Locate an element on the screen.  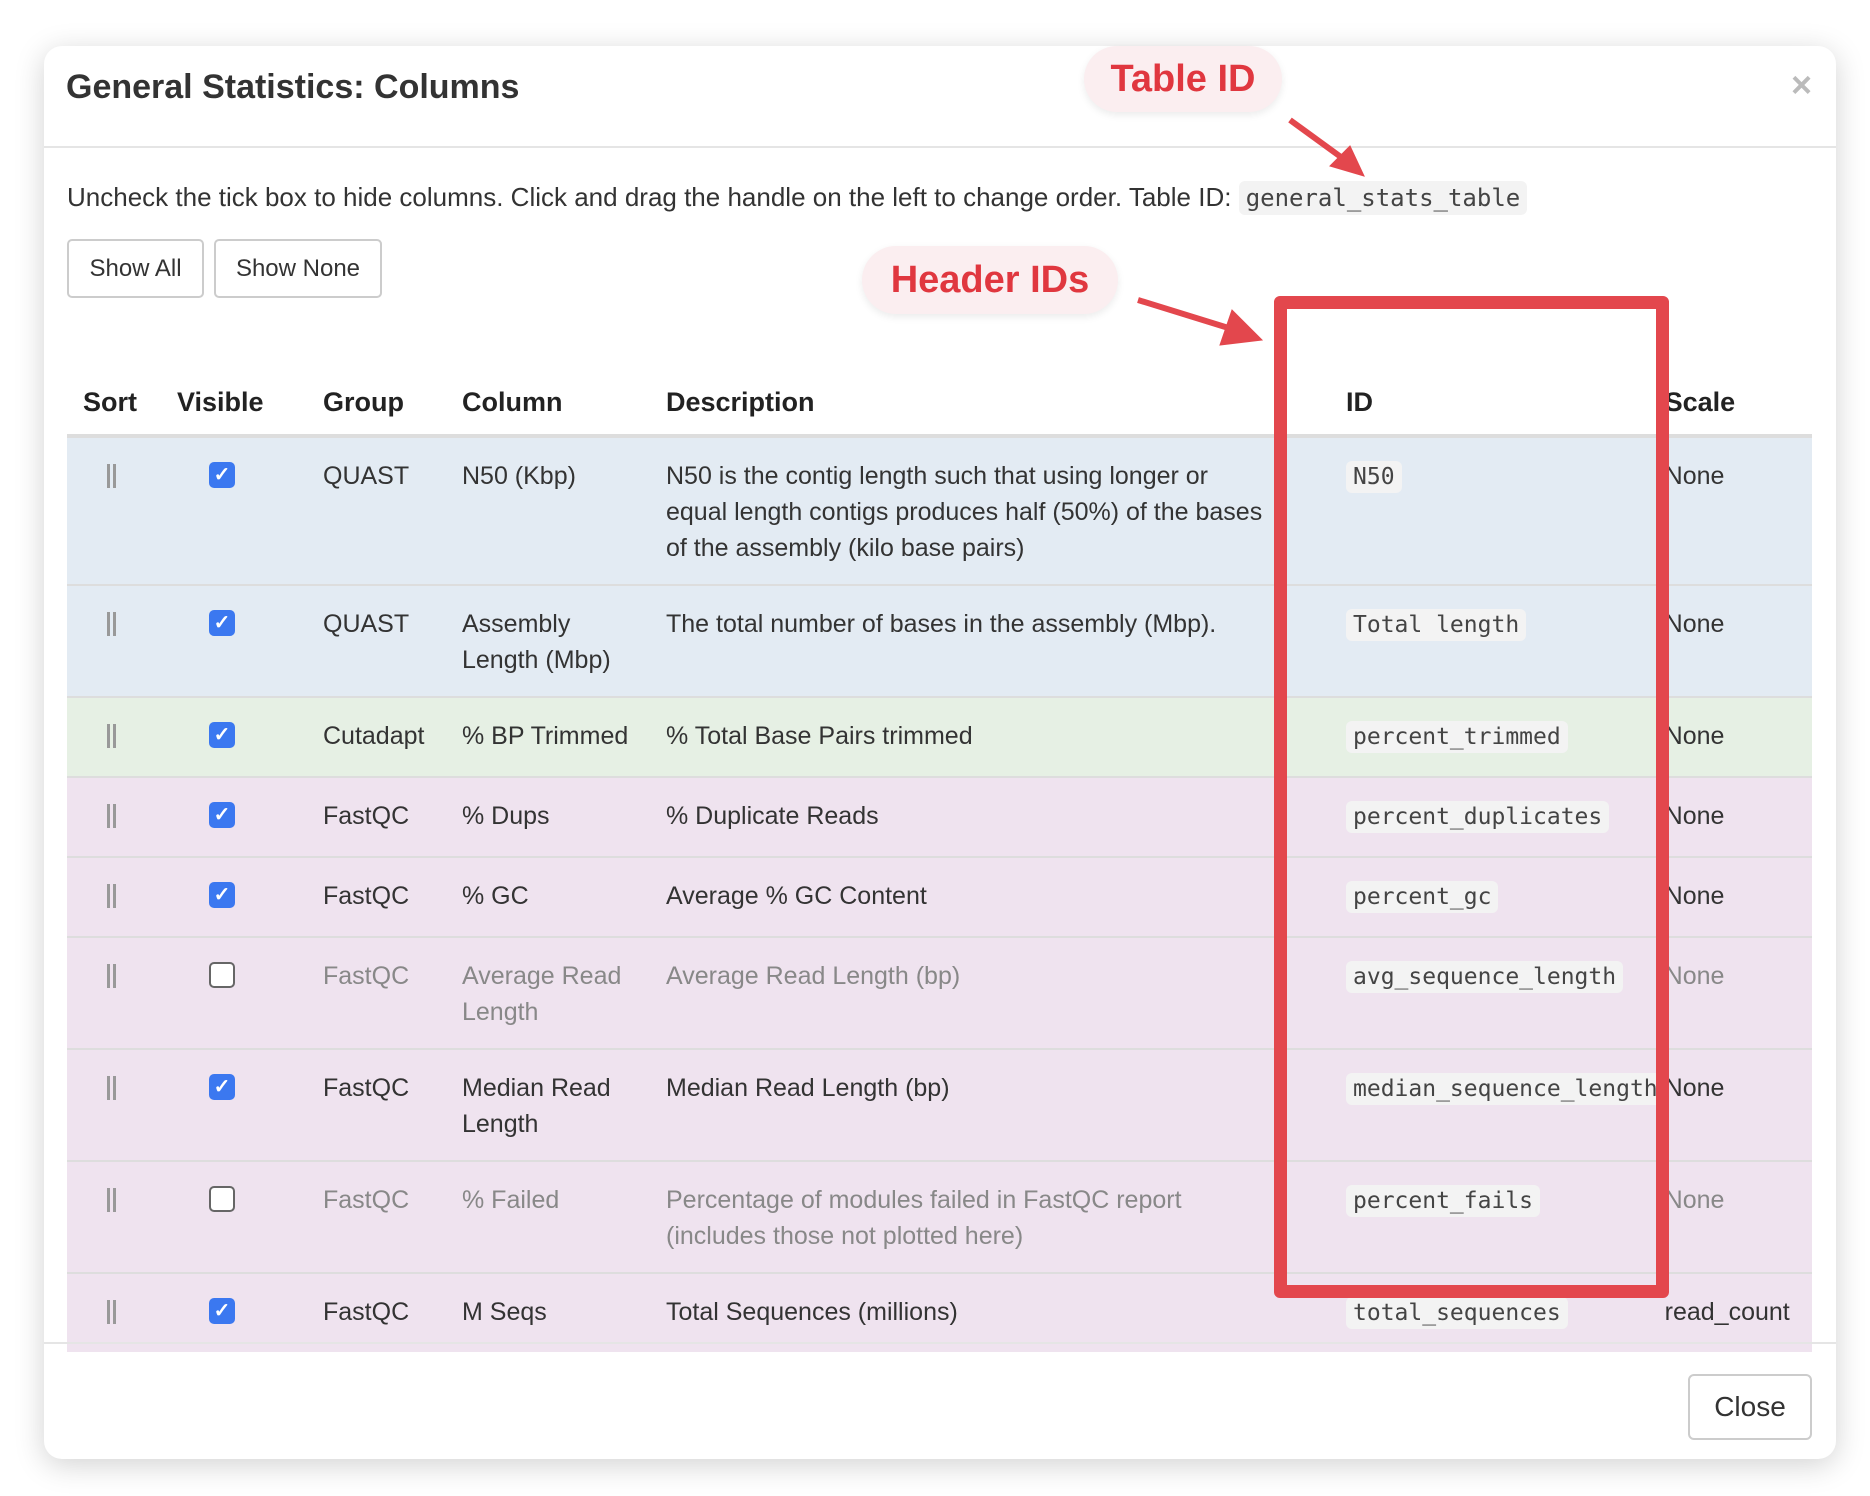
id-code: percent_gc is located at coordinates (1422, 897).